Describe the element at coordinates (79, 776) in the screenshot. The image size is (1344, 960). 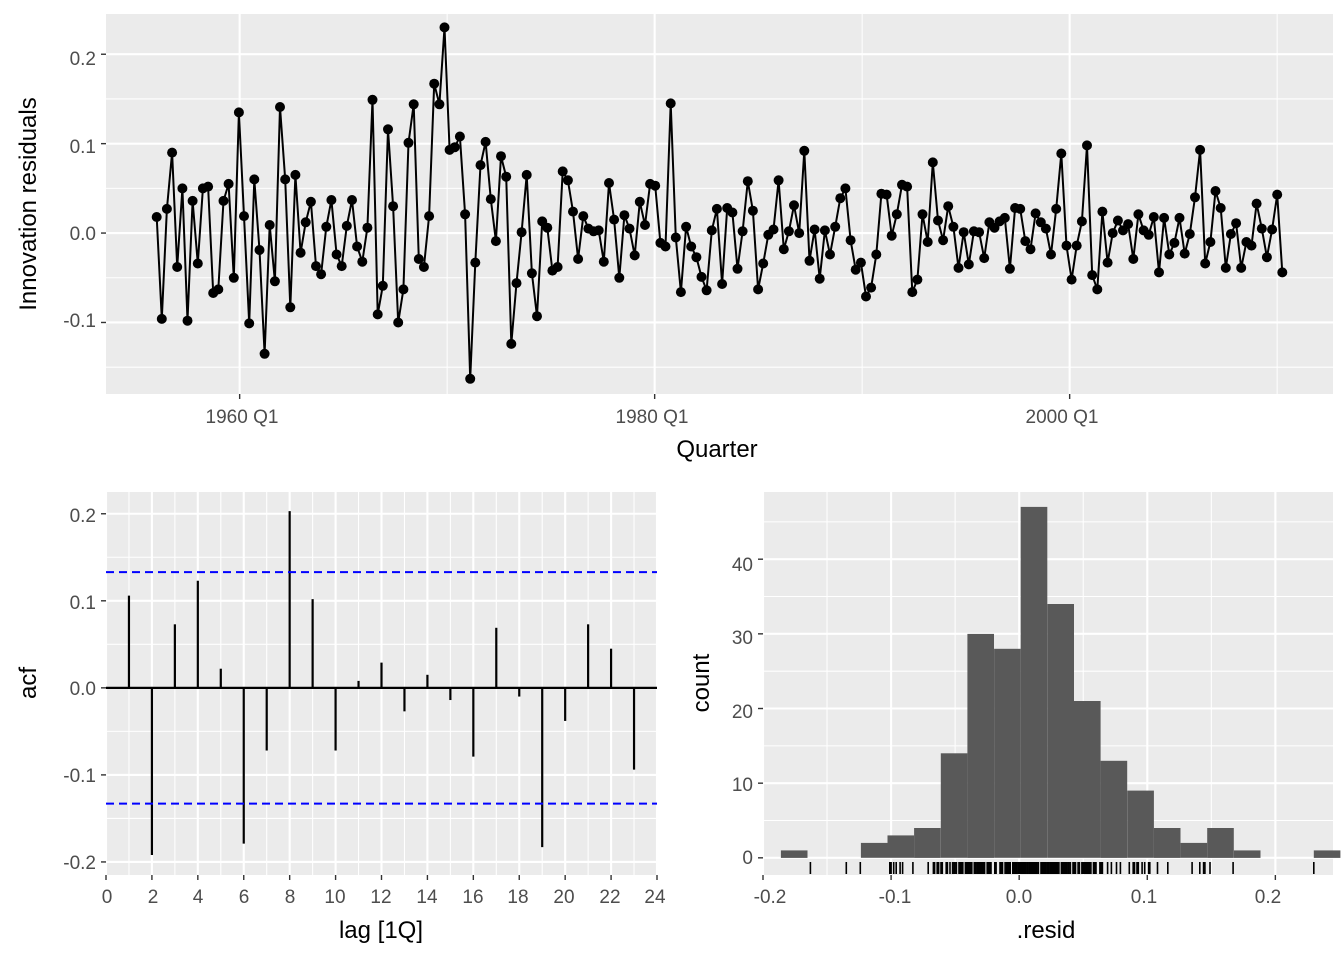
I see `acf-y-tick-label: -0.1` at that location.